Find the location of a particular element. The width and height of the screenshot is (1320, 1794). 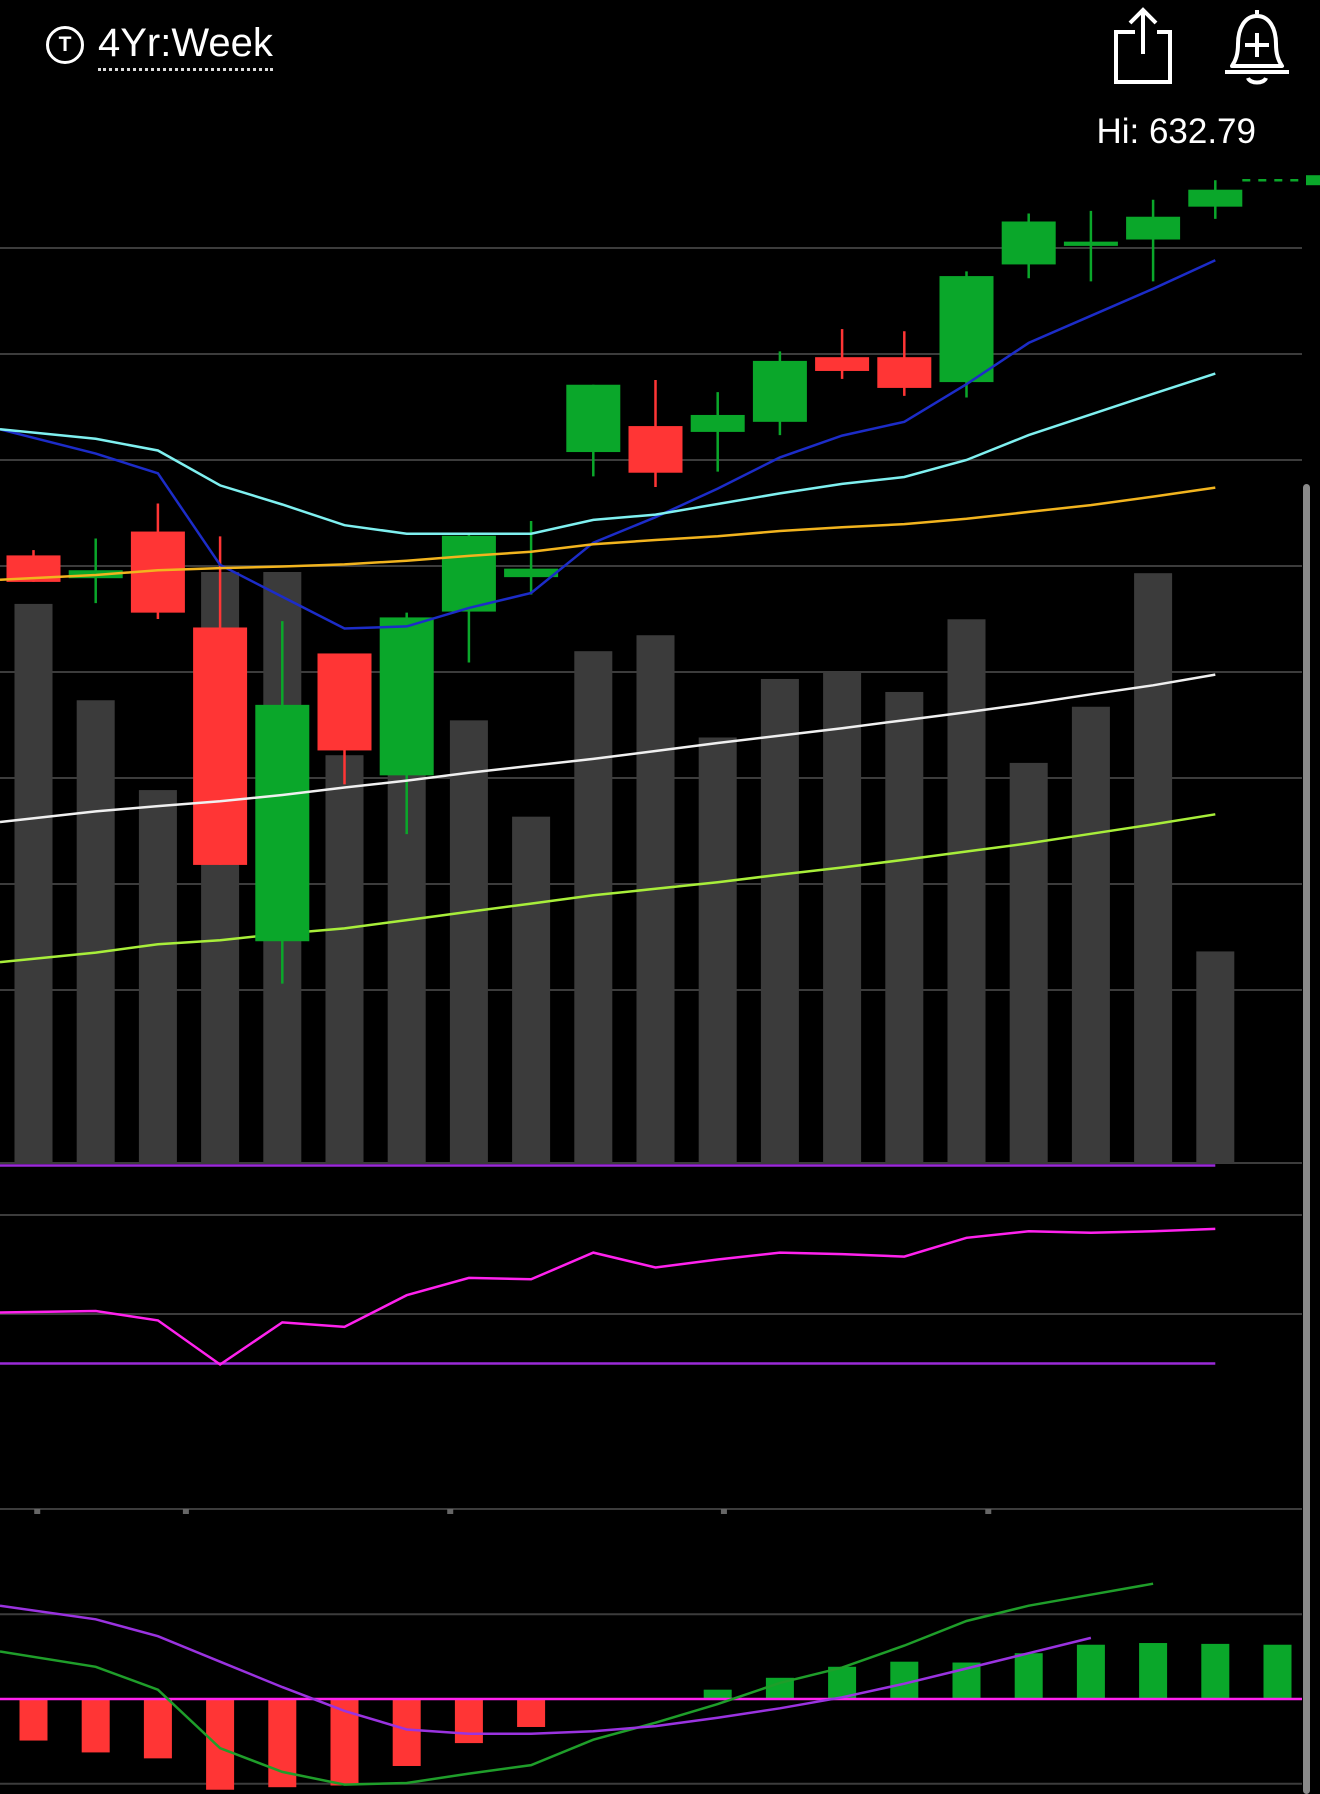

macd-histogram is located at coordinates (655, 1716).